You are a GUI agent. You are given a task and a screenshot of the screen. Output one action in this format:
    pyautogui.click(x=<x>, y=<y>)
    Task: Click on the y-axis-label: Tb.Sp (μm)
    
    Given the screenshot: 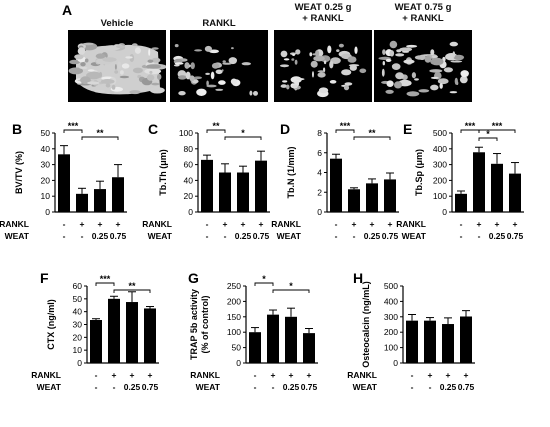 What is the action you would take?
    pyautogui.click(x=419, y=172)
    